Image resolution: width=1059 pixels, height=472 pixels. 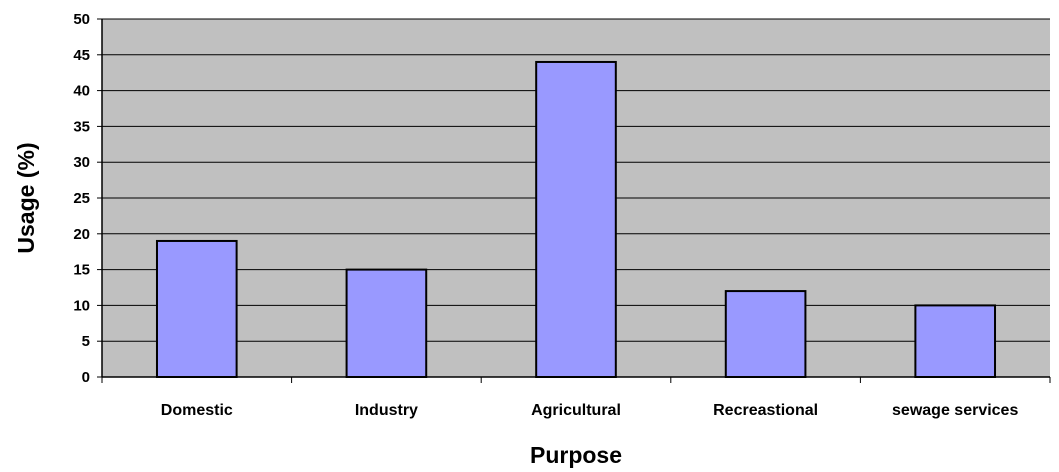 What do you see at coordinates (81, 55) in the screenshot?
I see `y-tick-label: 45` at bounding box center [81, 55].